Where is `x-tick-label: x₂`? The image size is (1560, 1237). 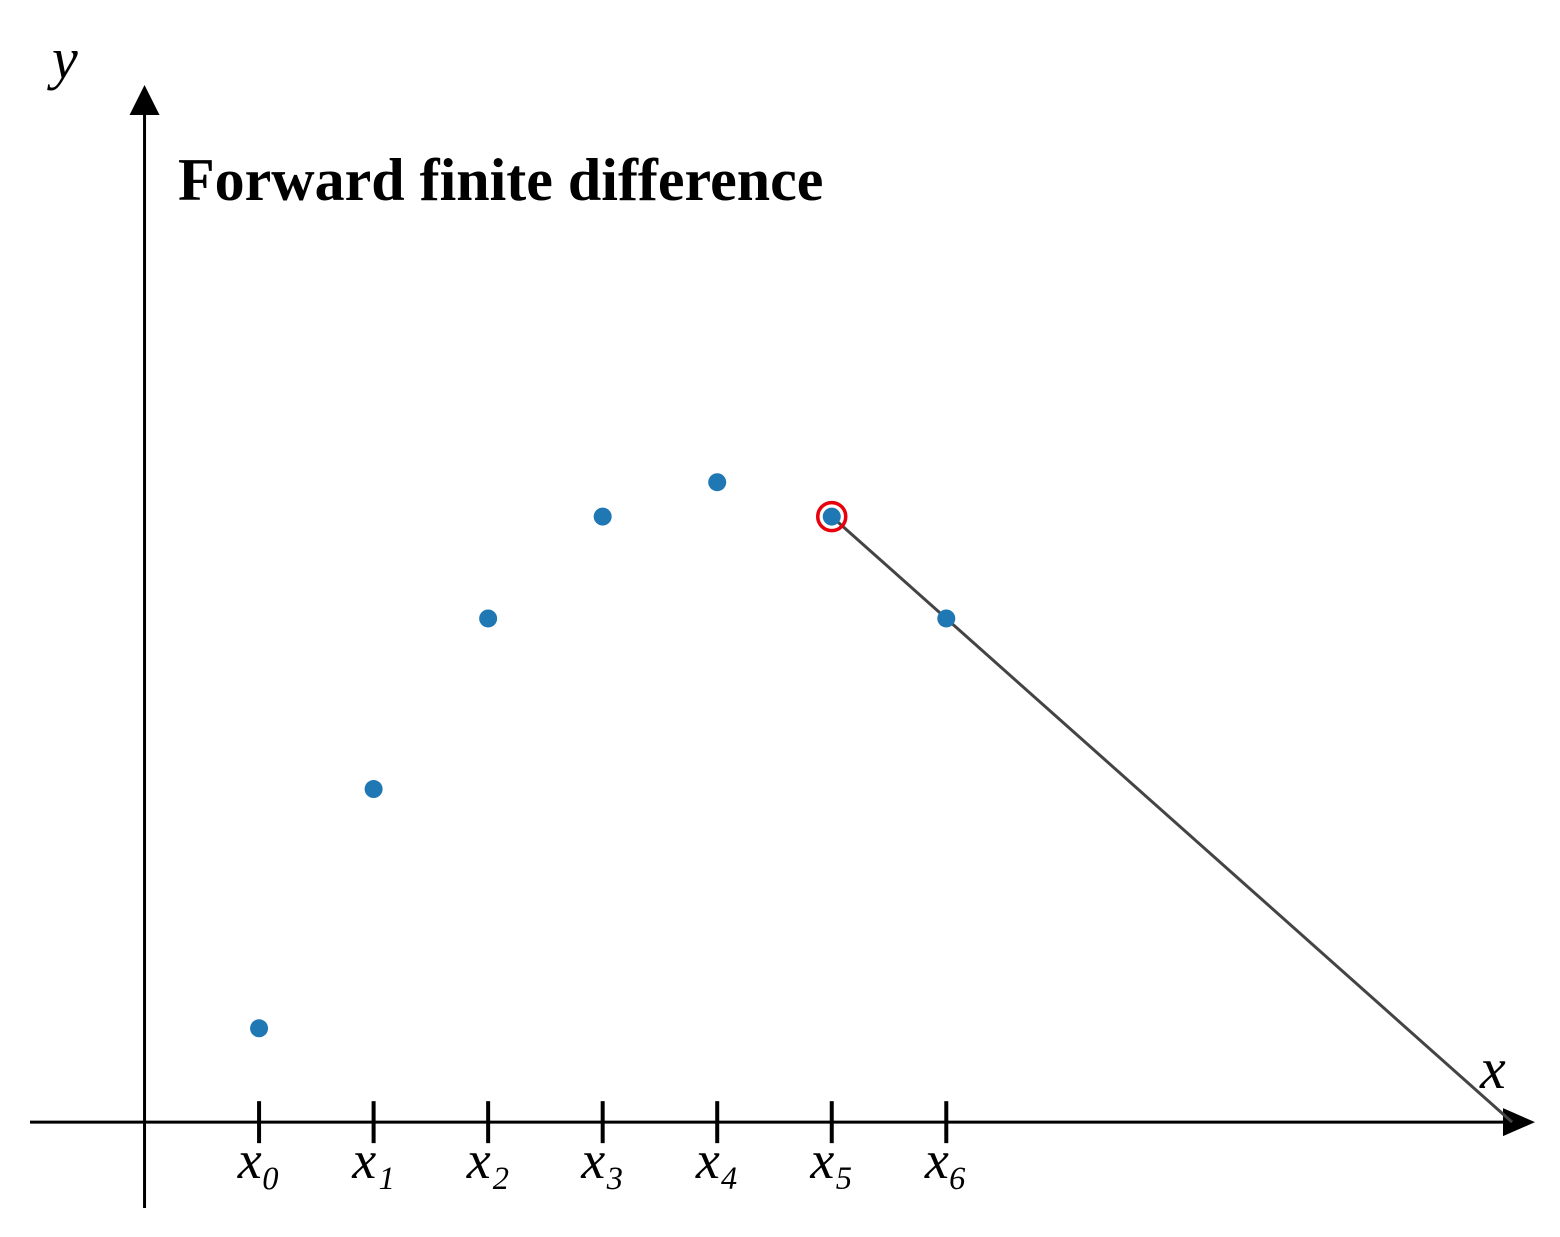 x-tick-label: x₂ is located at coordinates (488, 1160).